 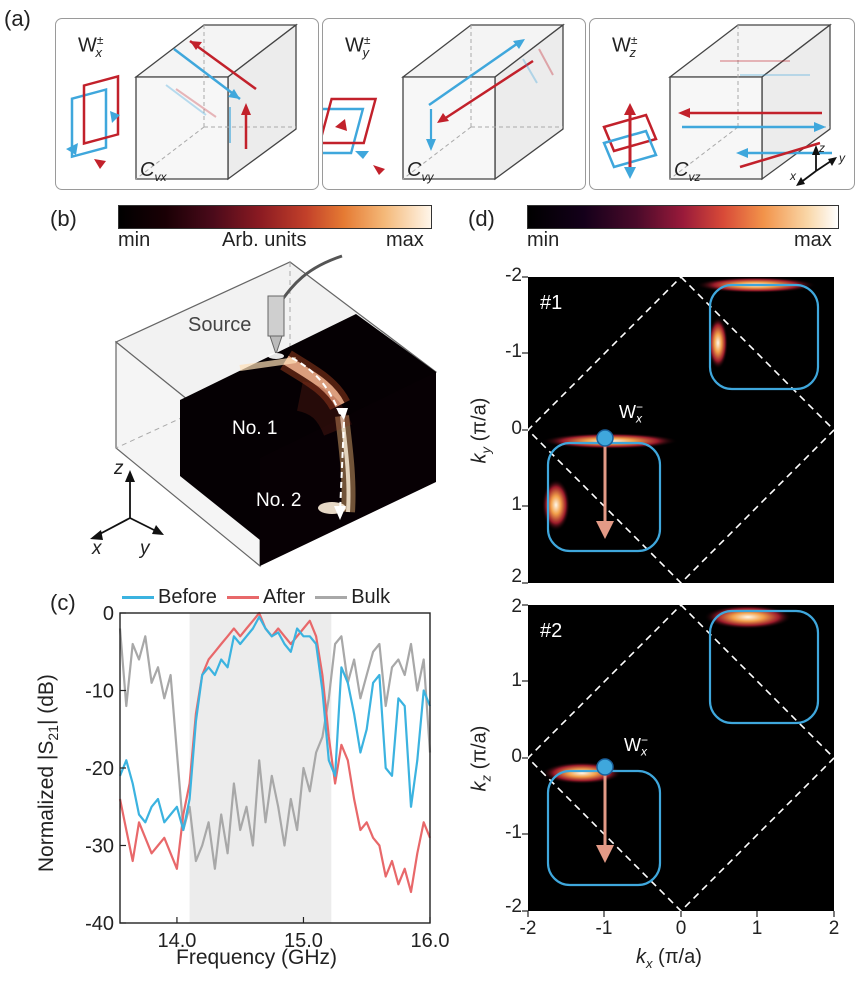 What do you see at coordinates (813, 240) in the screenshot?
I see `colorbar-d-max: max` at bounding box center [813, 240].